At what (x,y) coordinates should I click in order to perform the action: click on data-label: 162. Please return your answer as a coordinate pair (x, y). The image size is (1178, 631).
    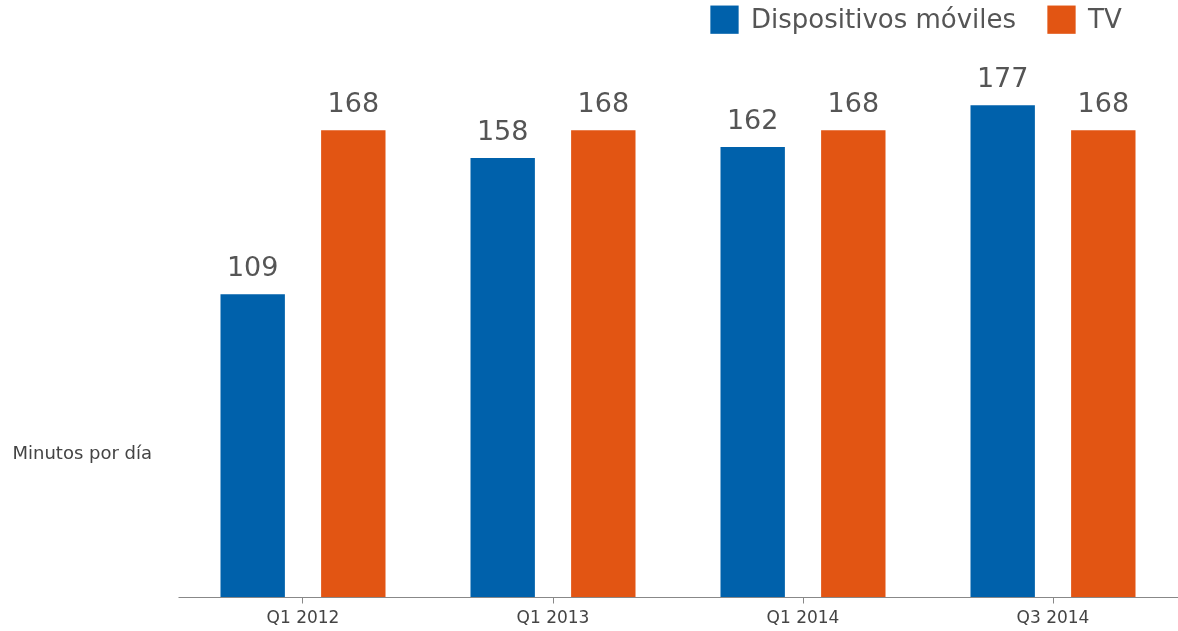
    Looking at the image, I should click on (752, 119).